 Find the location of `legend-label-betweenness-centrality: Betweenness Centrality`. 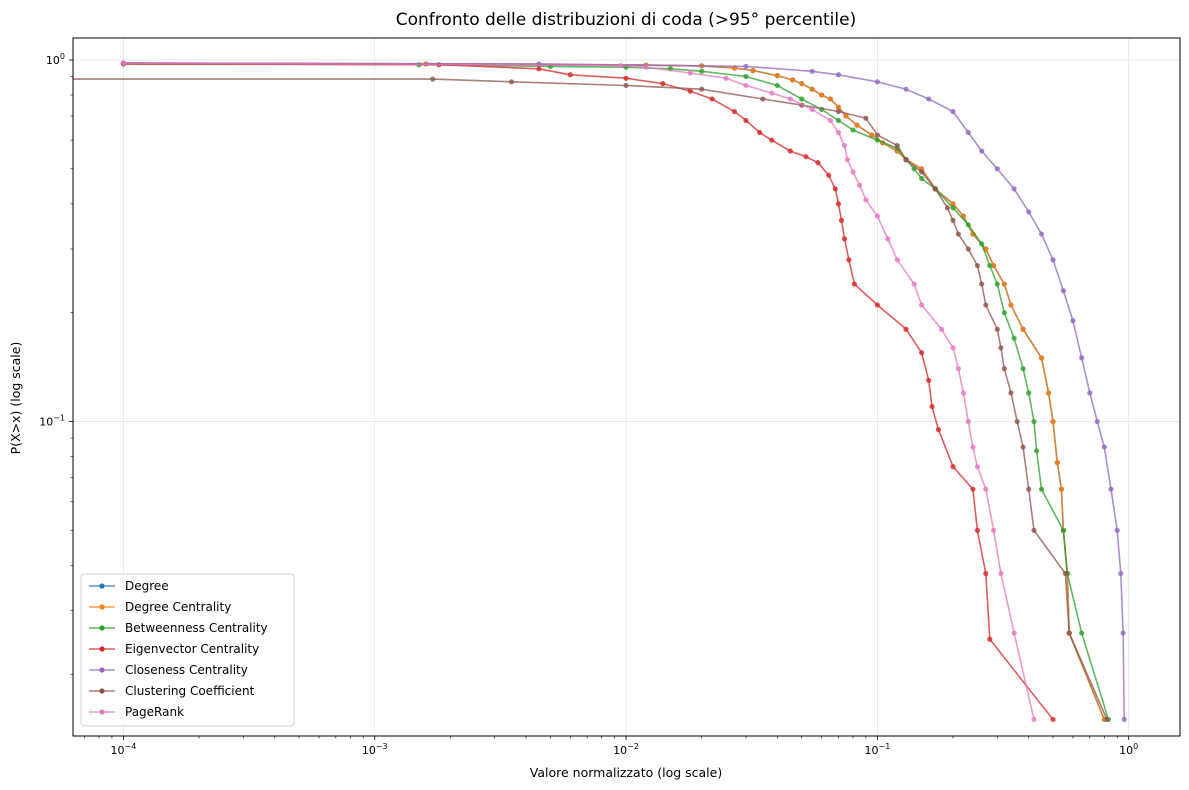

legend-label-betweenness-centrality: Betweenness Centrality is located at coordinates (196, 628).